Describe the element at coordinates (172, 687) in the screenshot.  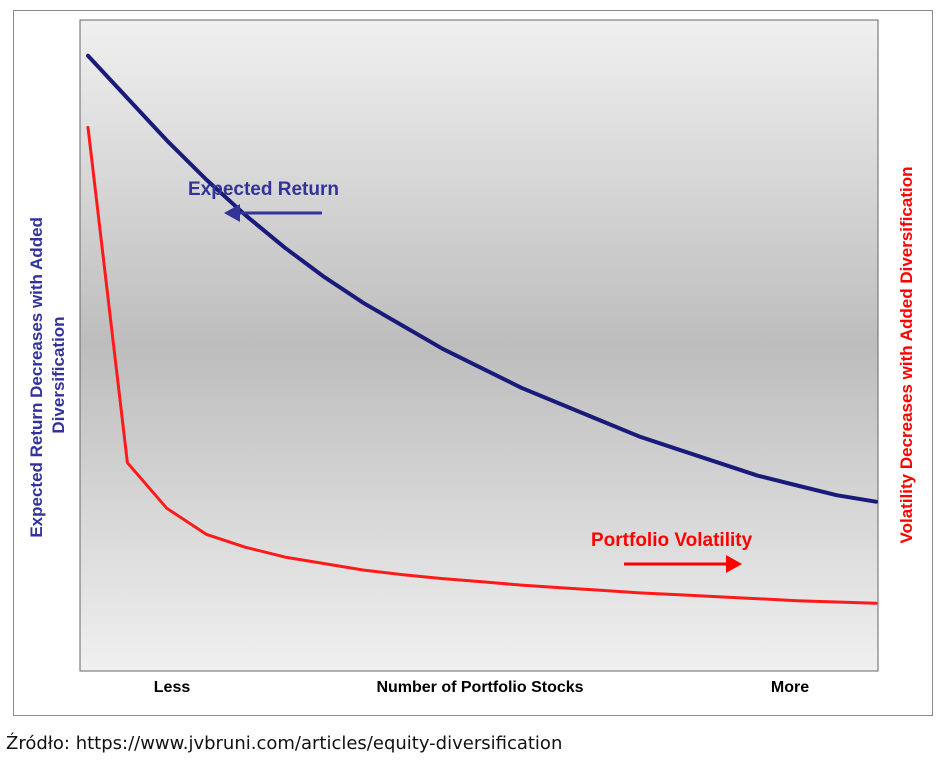
I see `x-tick-less: Less` at that location.